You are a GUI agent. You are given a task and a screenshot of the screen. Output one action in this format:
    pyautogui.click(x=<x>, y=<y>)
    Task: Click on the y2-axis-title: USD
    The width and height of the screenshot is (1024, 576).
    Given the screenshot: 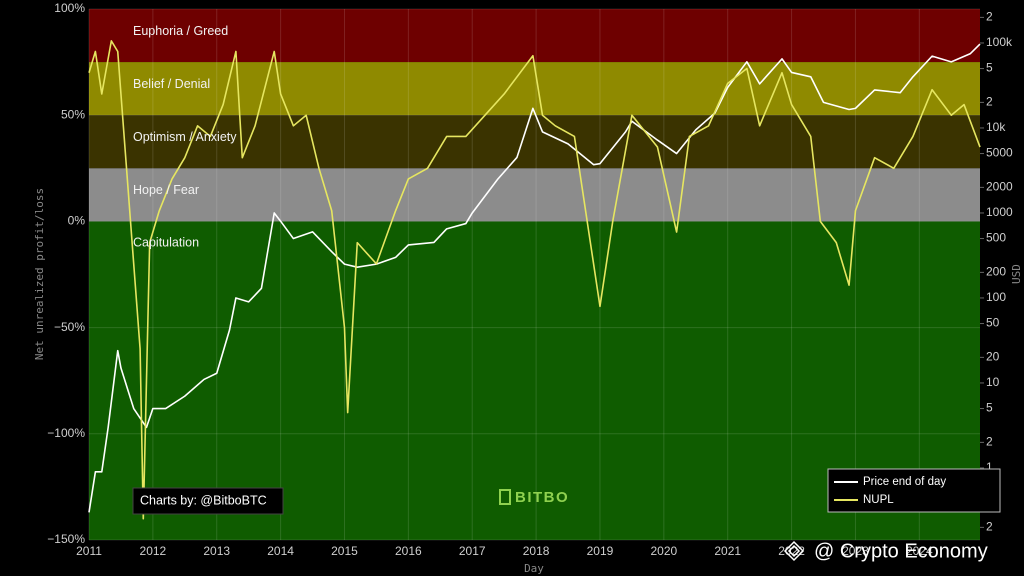 What is the action you would take?
    pyautogui.click(x=1016, y=274)
    